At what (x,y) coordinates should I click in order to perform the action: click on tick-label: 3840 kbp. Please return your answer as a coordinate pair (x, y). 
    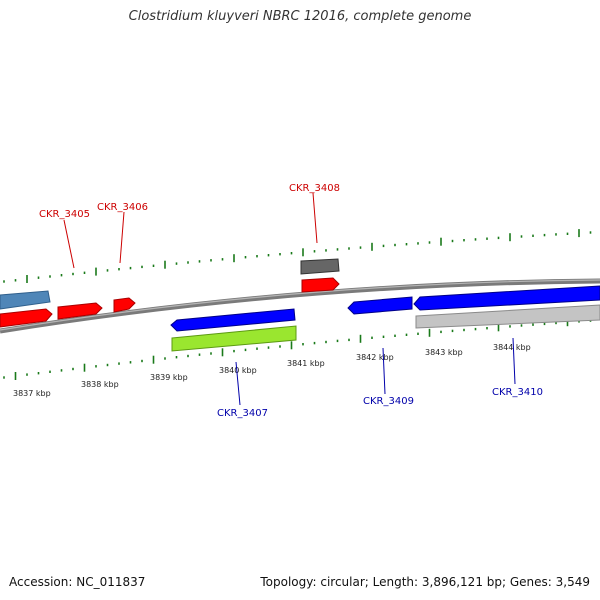
    Looking at the image, I should click on (238, 370).